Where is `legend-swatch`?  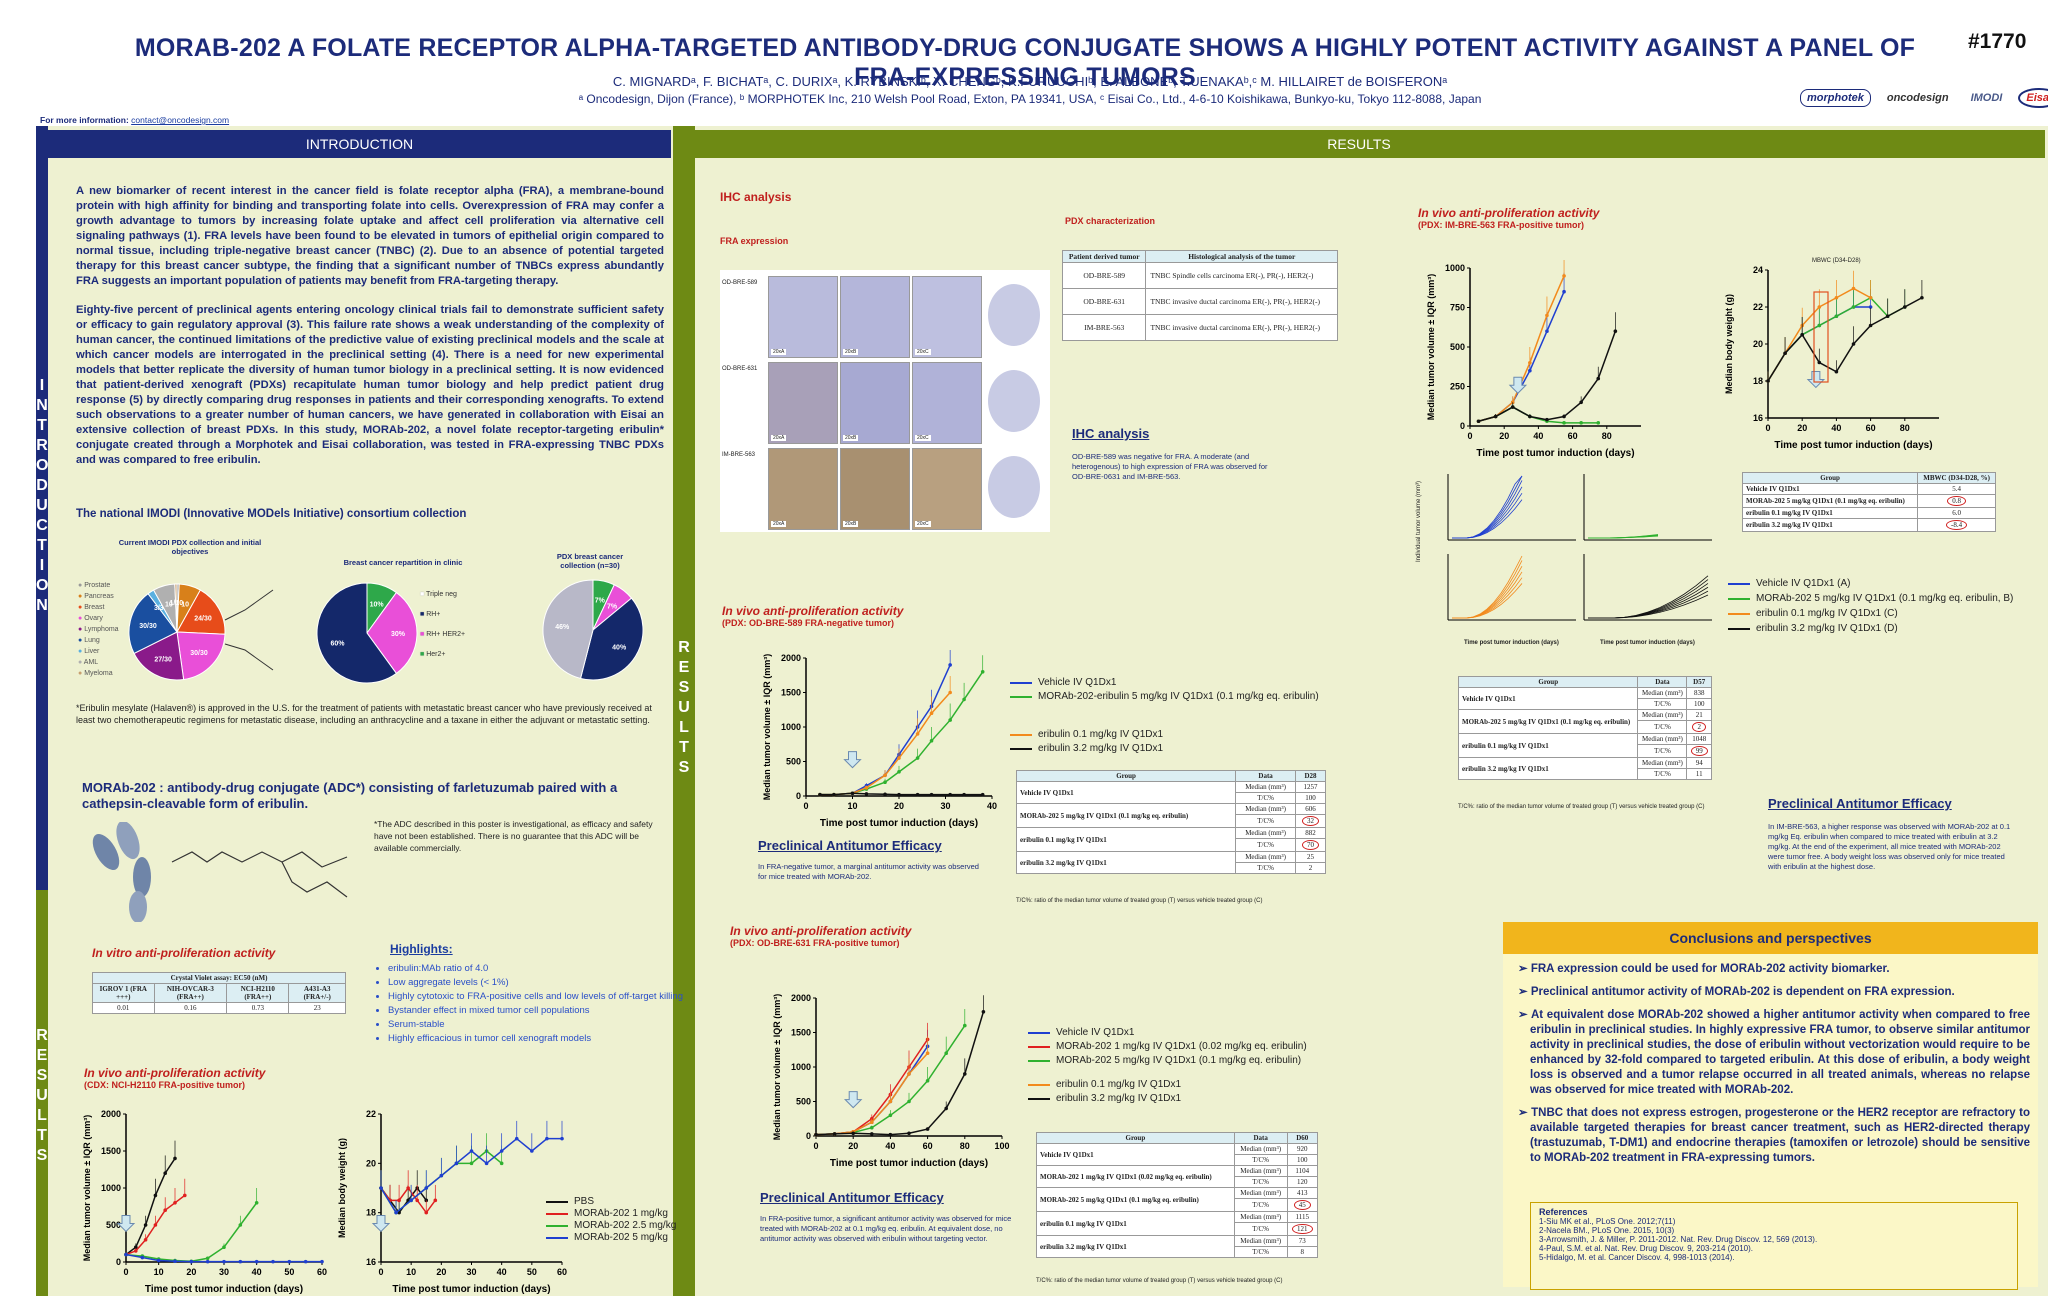 legend-swatch is located at coordinates (1021, 697).